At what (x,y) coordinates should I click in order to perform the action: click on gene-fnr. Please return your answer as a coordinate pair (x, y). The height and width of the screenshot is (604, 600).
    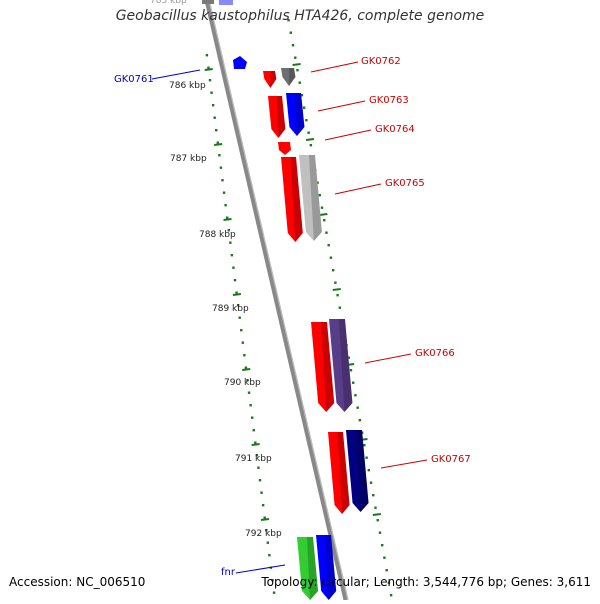
    Looking at the image, I should click on (308, 568).